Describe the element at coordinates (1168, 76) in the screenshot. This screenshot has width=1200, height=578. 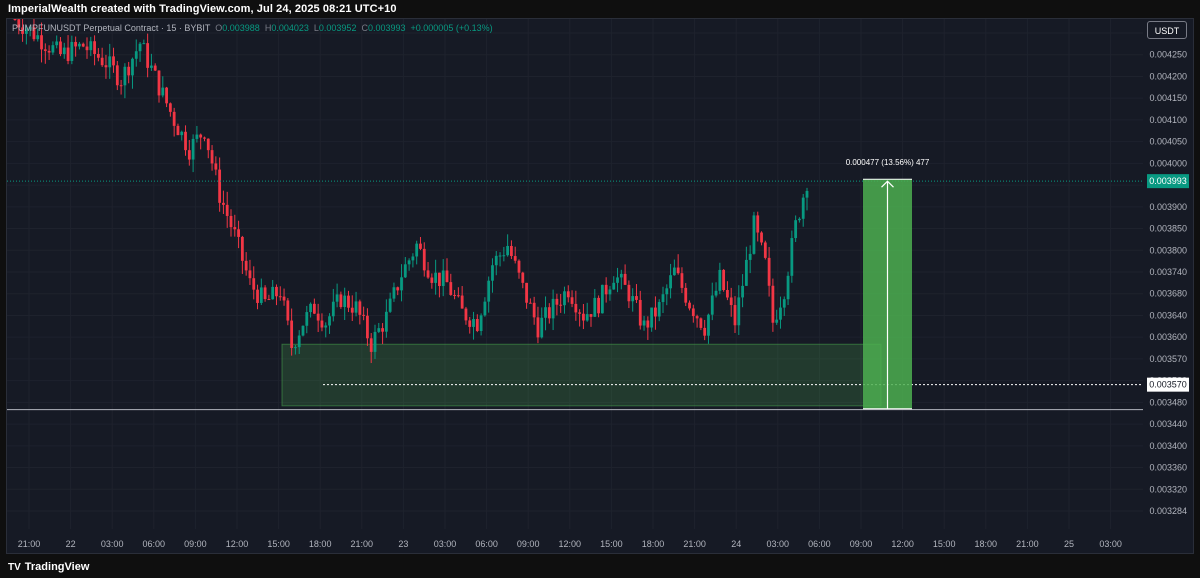
I see `y-tick-label: 0.004200` at that location.